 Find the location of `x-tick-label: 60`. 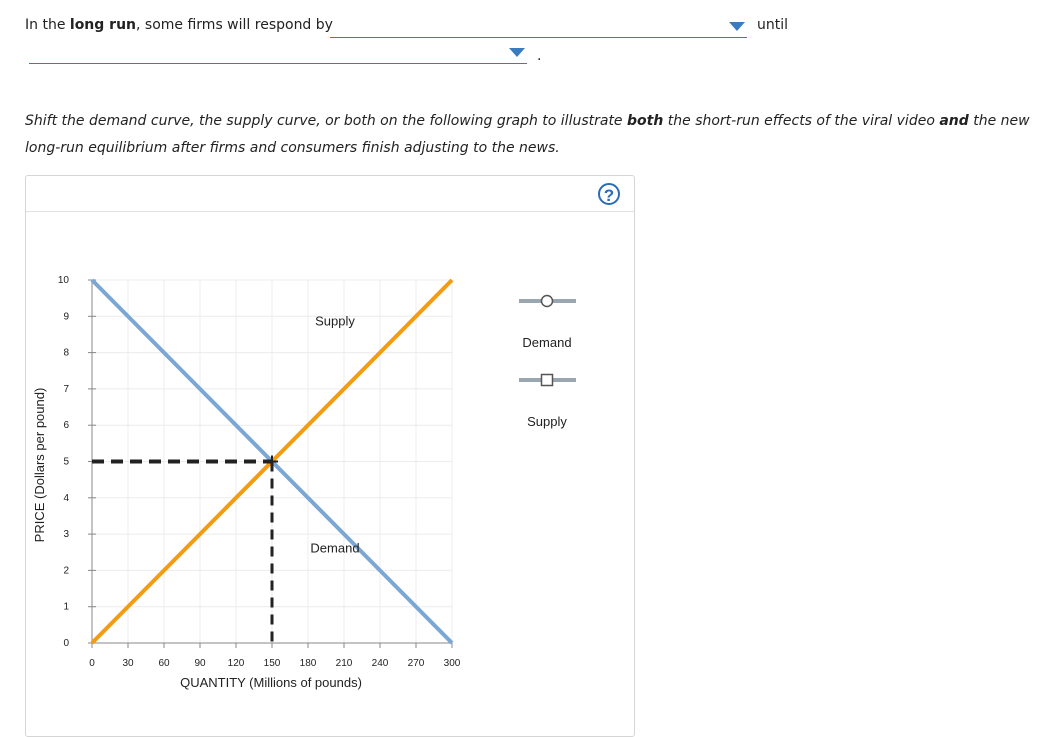

x-tick-label: 60 is located at coordinates (164, 663).